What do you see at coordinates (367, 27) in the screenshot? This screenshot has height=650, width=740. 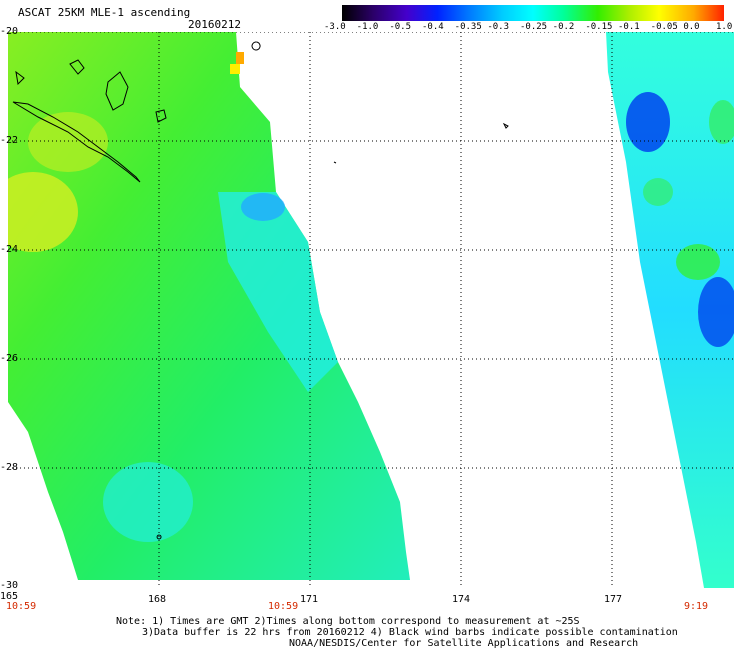 I see `colorbar-label: -1.0` at bounding box center [367, 27].